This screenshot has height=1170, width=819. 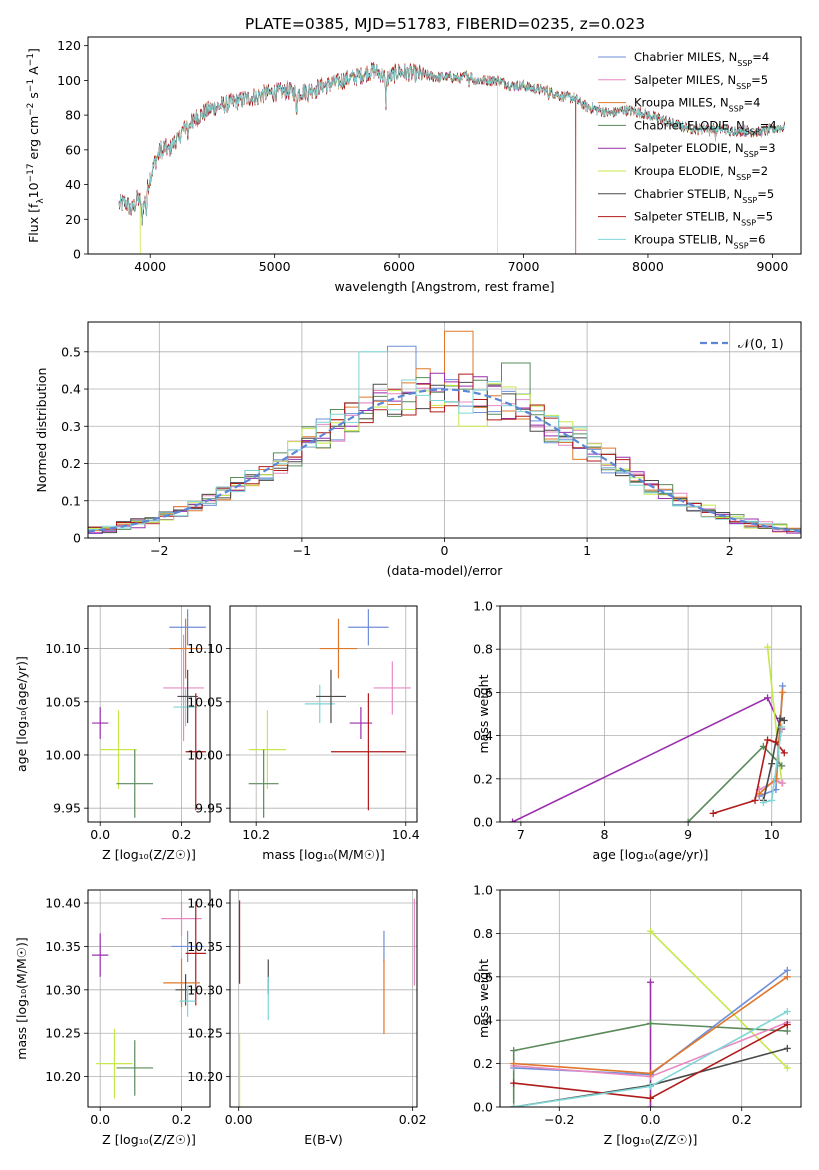 I want to click on x-tick-label: 2, so click(x=730, y=550).